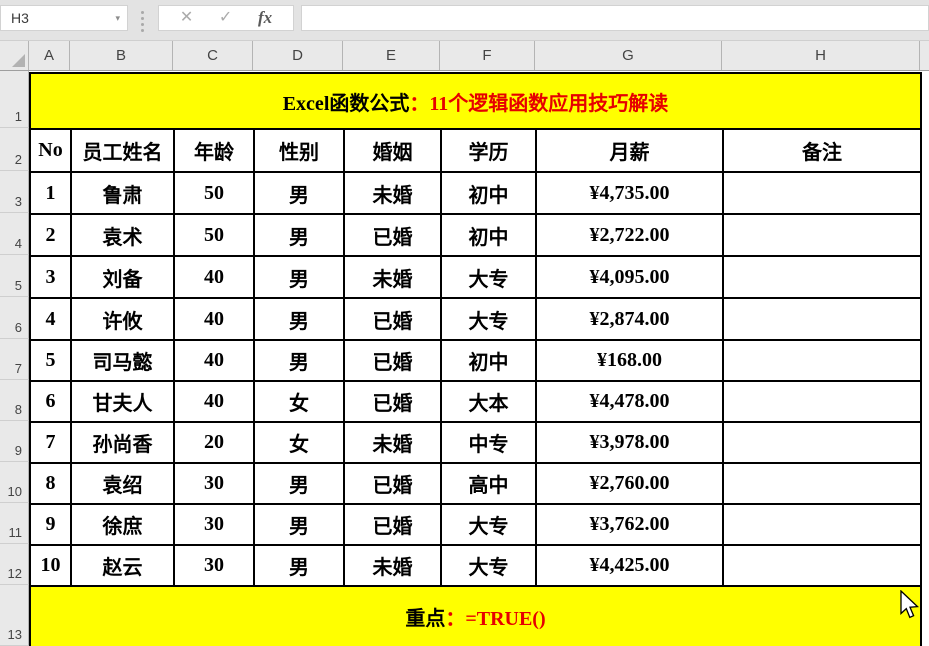 The height and width of the screenshot is (646, 929). Describe the element at coordinates (488, 360) in the screenshot. I see `cell-F7: 初中` at that location.